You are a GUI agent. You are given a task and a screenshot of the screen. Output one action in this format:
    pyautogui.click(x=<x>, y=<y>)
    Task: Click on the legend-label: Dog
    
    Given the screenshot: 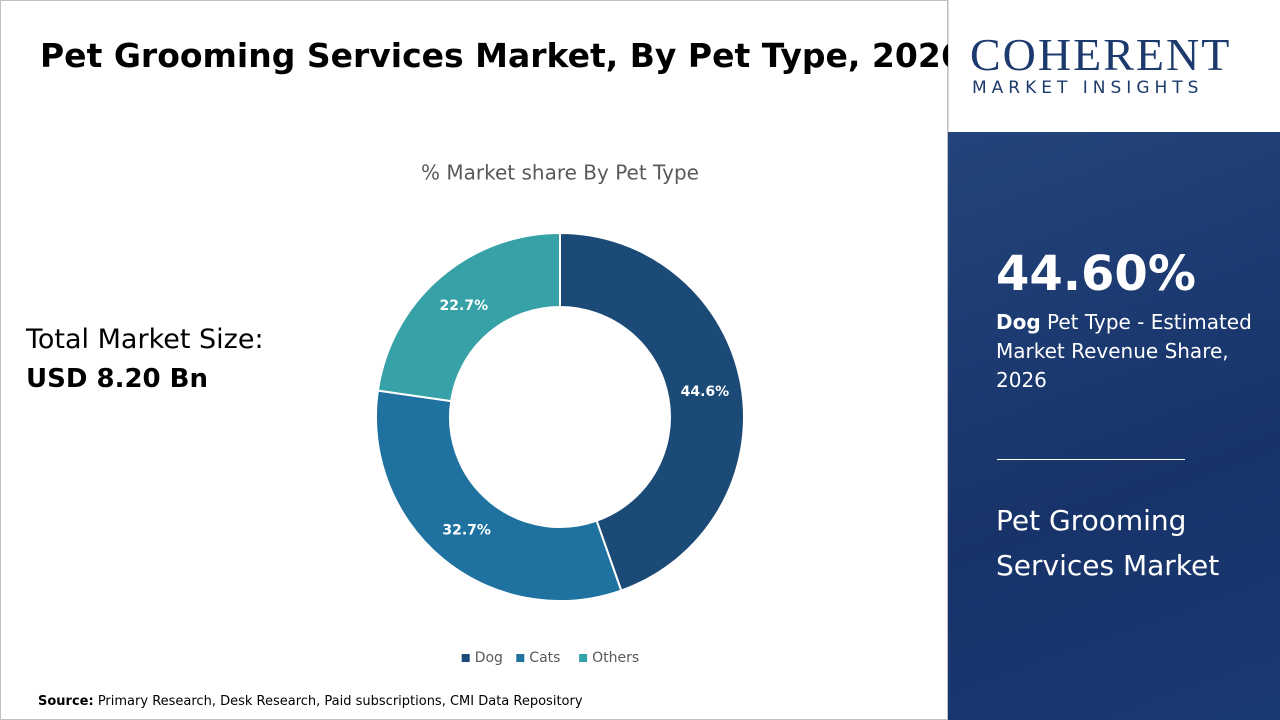 What is the action you would take?
    pyautogui.click(x=489, y=658)
    